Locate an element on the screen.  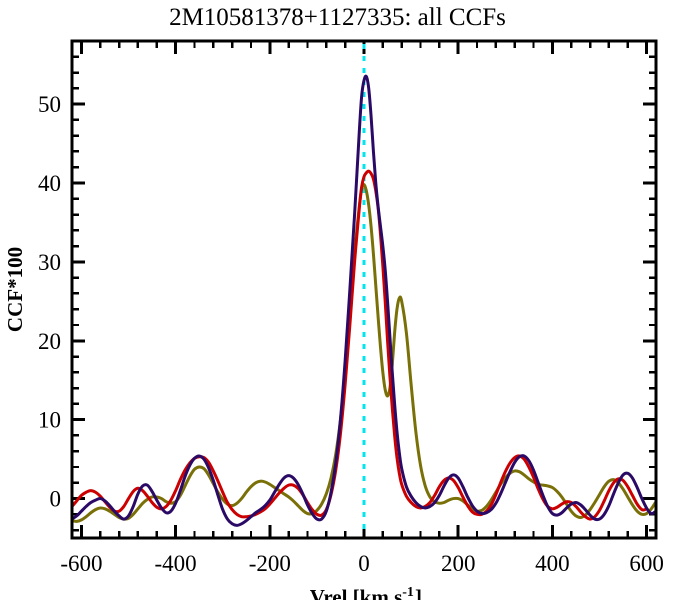
x-axis-title-exponent: -1 is located at coordinates (408, 592).